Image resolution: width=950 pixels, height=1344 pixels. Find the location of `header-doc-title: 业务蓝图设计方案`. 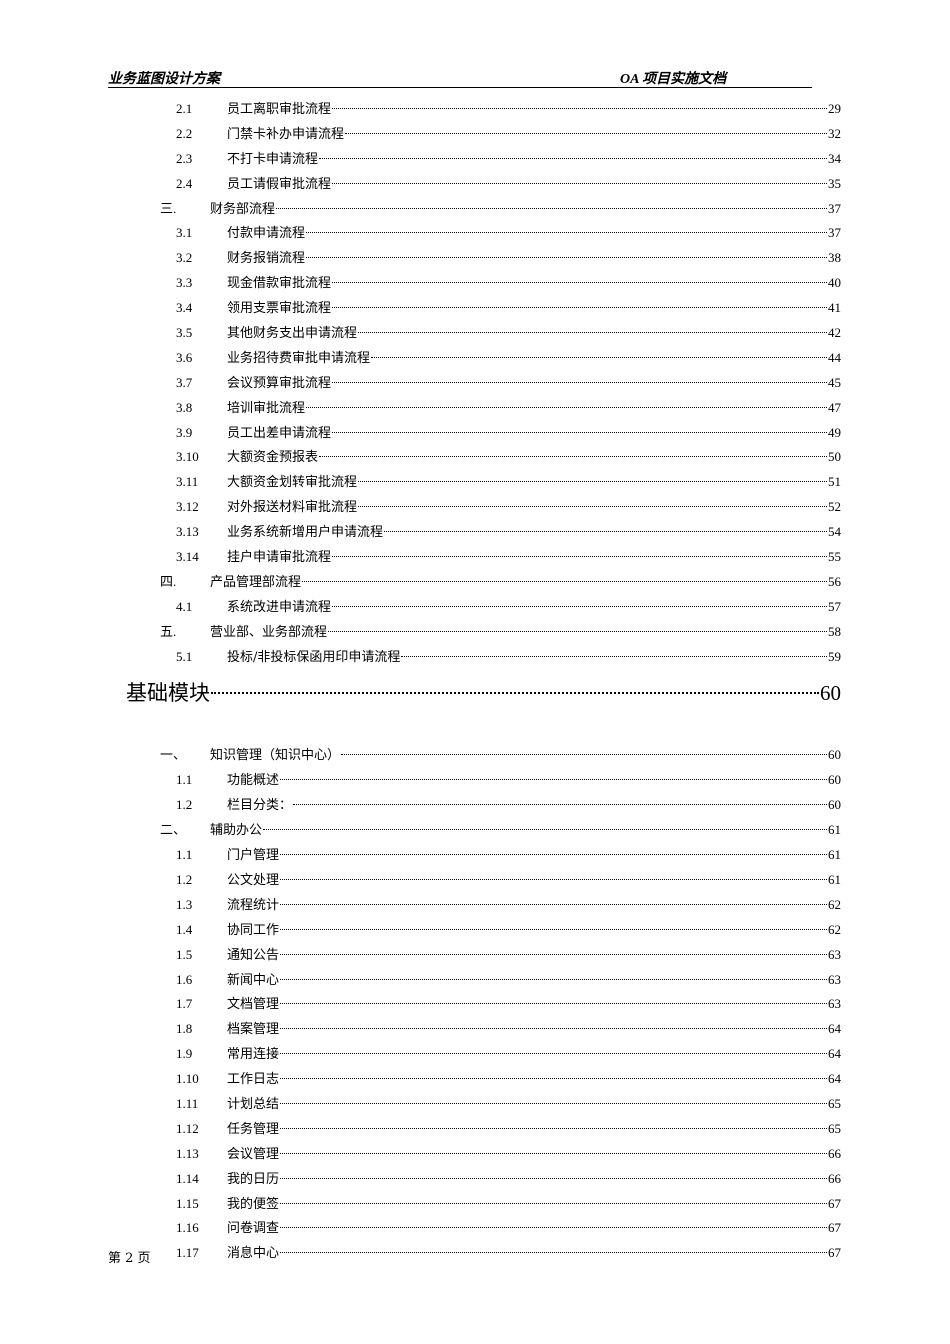

header-doc-title: 业务蓝图设计方案 is located at coordinates (164, 79).